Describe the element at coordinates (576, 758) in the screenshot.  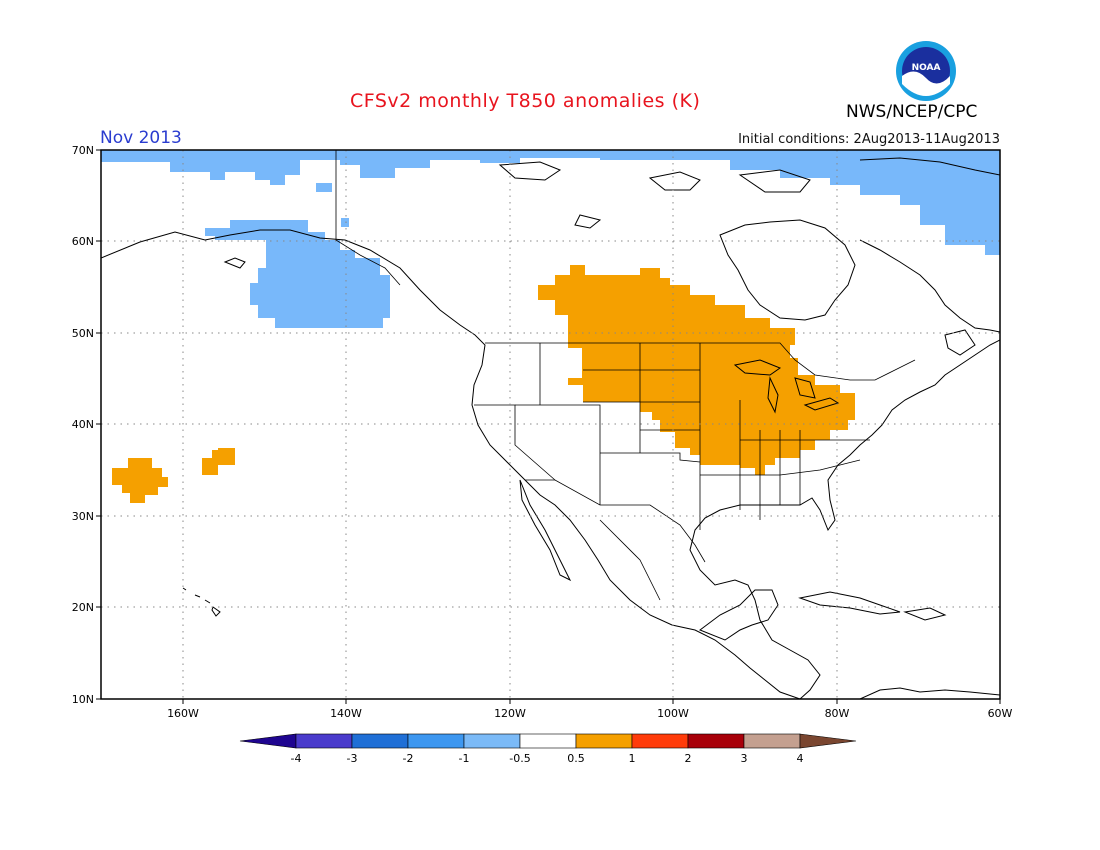
I see `colorbar-label: 0.5` at that location.